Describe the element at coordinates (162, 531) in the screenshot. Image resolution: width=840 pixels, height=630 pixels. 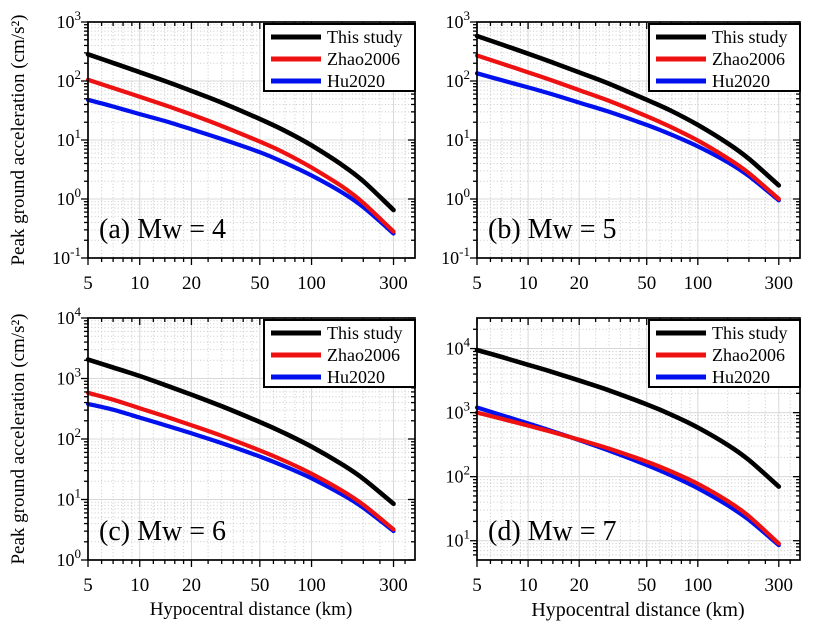
I see `panel-label: (c) Mw = 6` at that location.